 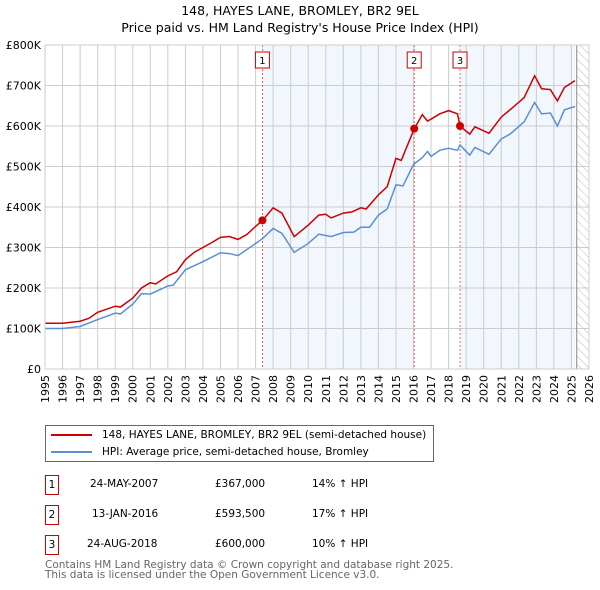 I want to click on x-tick-label: 2022, so click(x=519, y=389).